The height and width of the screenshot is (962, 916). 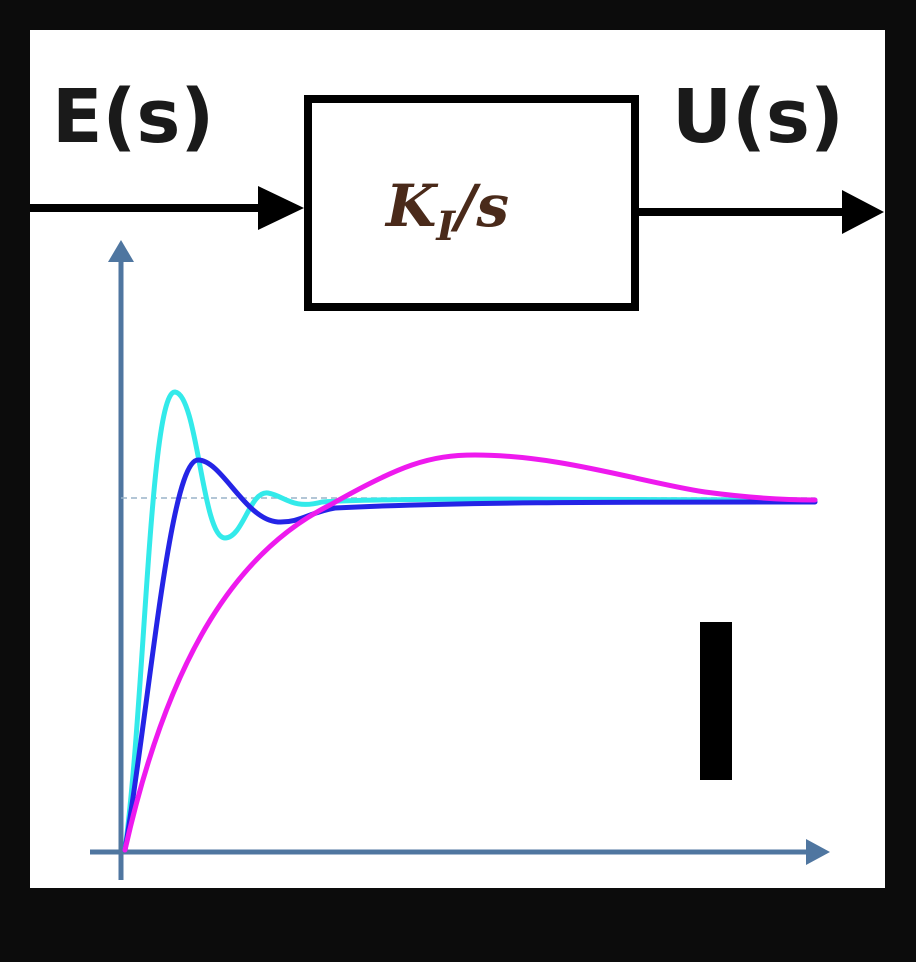 I want to click on transfer-function-block, so click(x=471, y=203).